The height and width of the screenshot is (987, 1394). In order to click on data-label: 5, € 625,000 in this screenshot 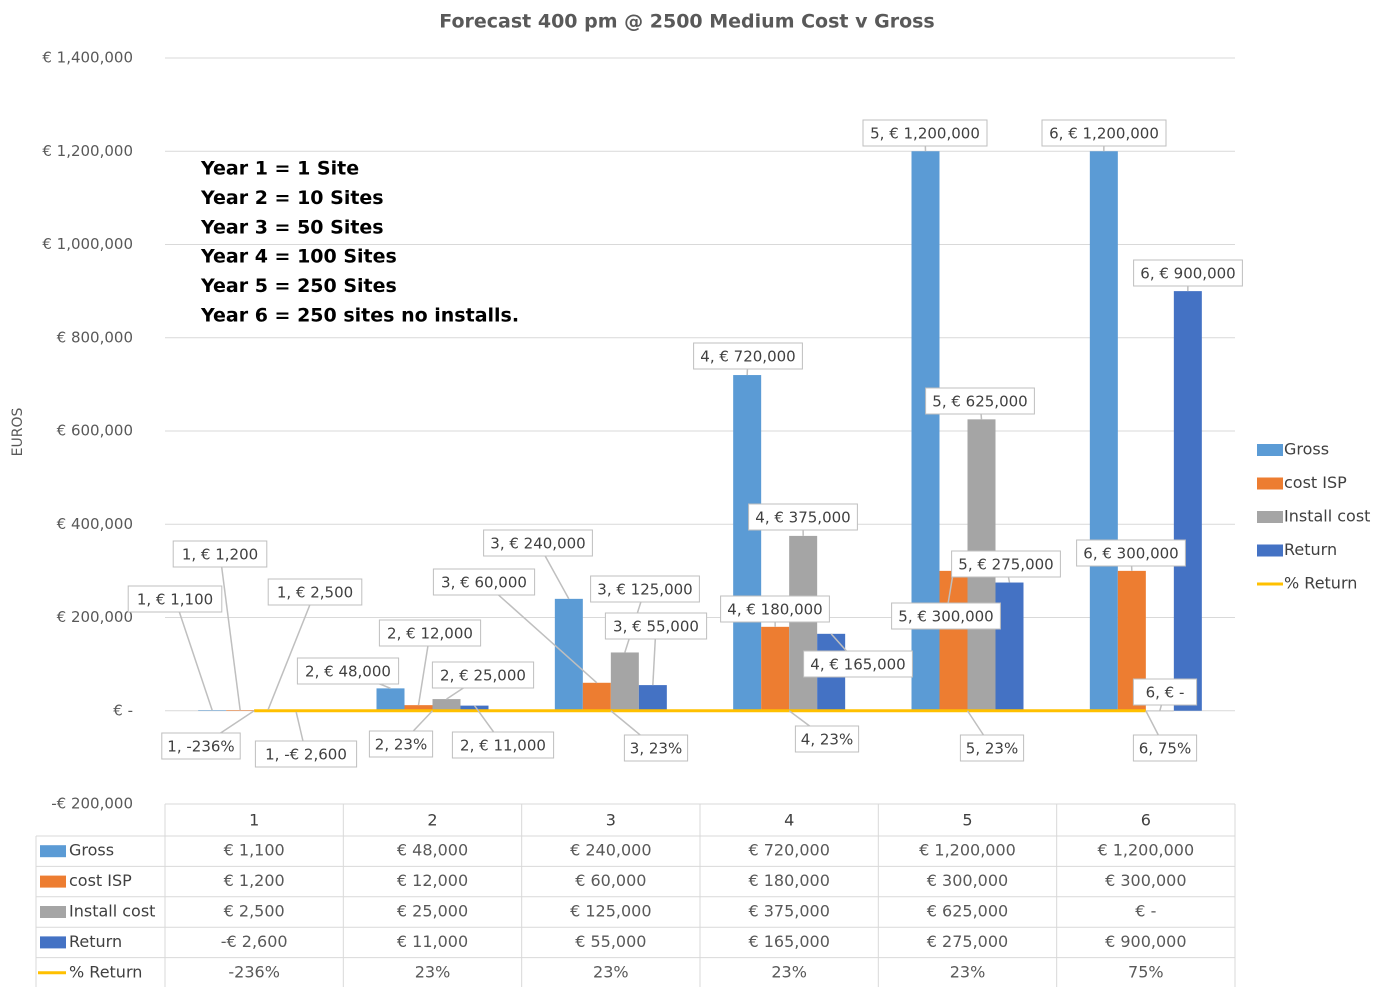, I will do `click(979, 402)`.